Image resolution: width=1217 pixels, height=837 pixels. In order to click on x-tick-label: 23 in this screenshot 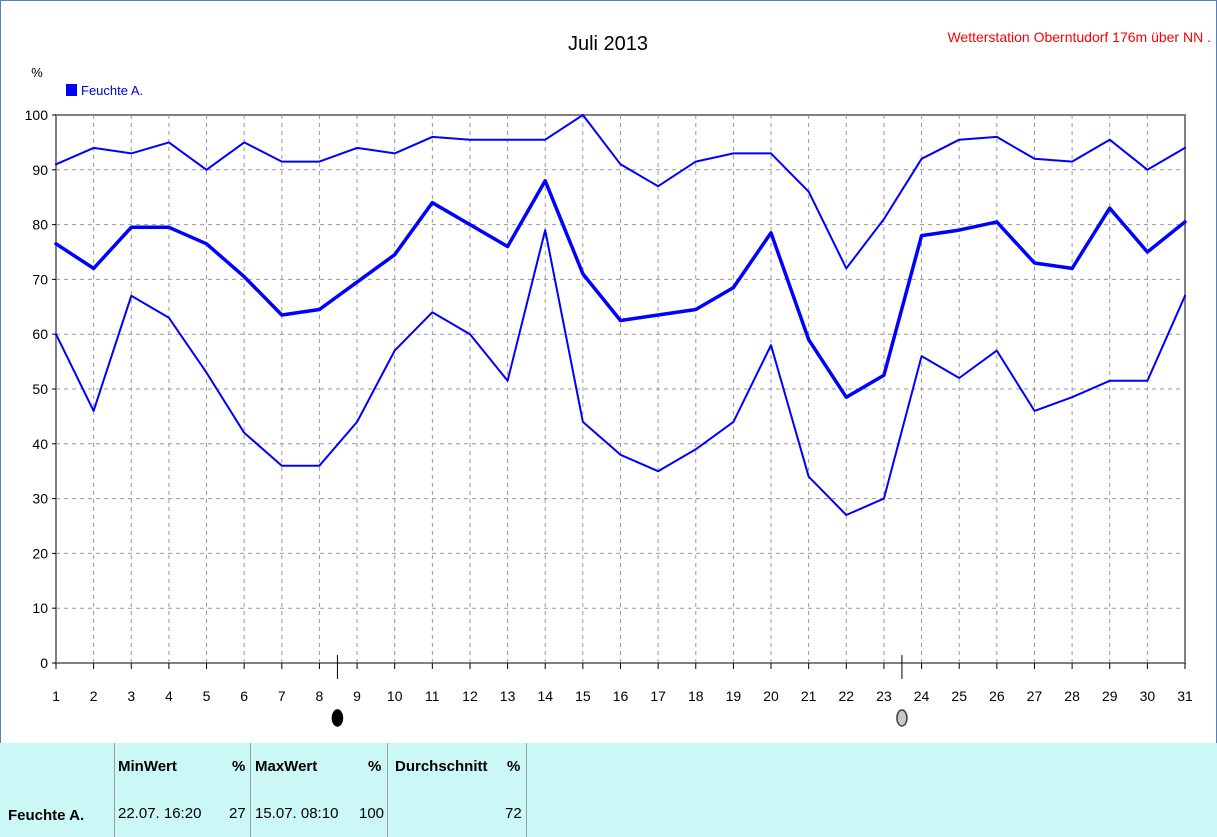, I will do `click(884, 696)`.